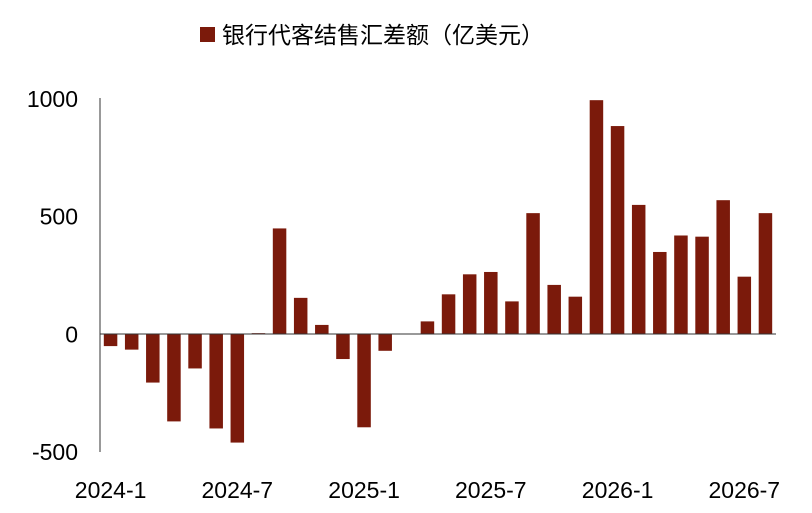 Image resolution: width=812 pixels, height=513 pixels. What do you see at coordinates (427, 490) in the screenshot?
I see `x-tick-labels: 2024-1 2024-7 2025-1 2025-7 2026-1 2026-7` at bounding box center [427, 490].